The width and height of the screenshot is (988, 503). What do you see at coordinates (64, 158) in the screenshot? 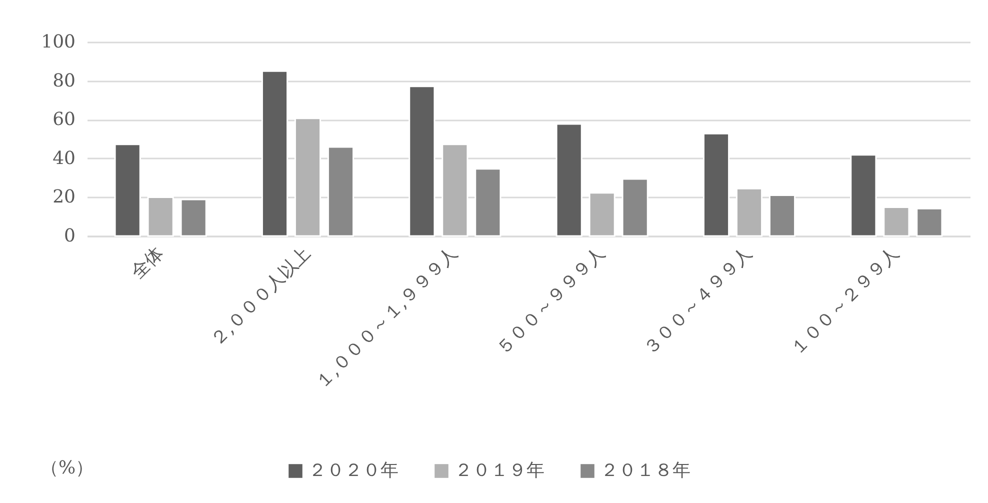
I see `y-tick-label: 40` at bounding box center [64, 158].